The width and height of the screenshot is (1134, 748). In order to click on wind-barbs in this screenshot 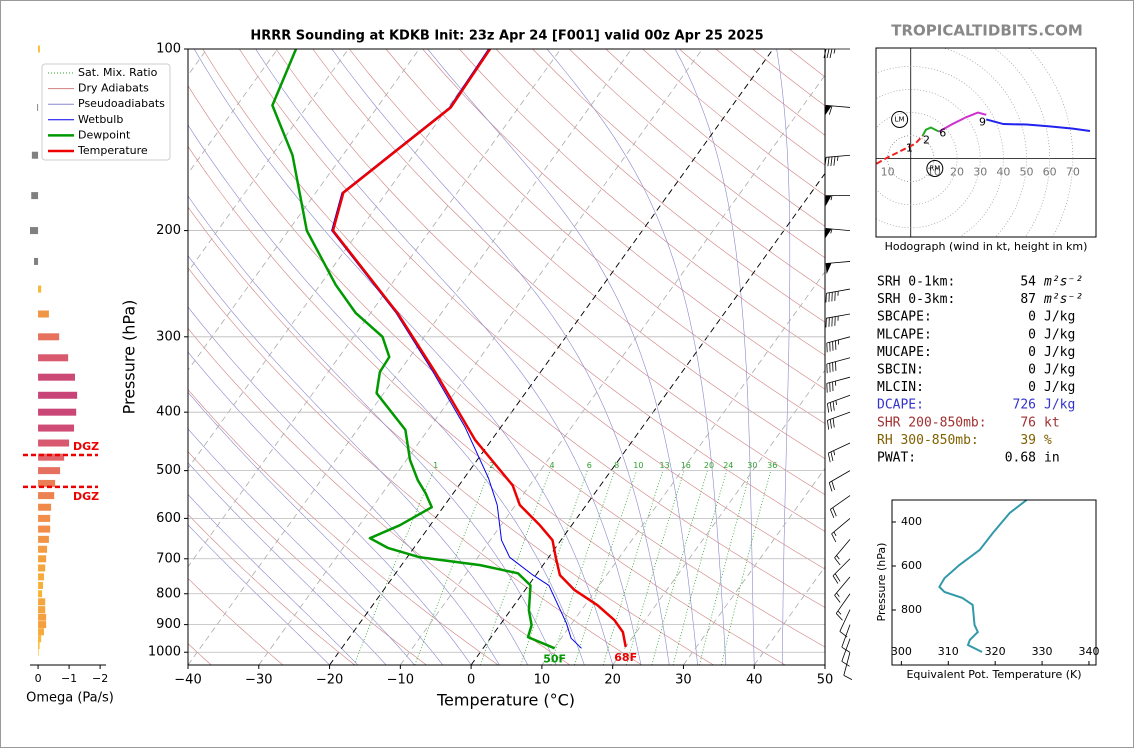, I will do `click(838, 364)`.